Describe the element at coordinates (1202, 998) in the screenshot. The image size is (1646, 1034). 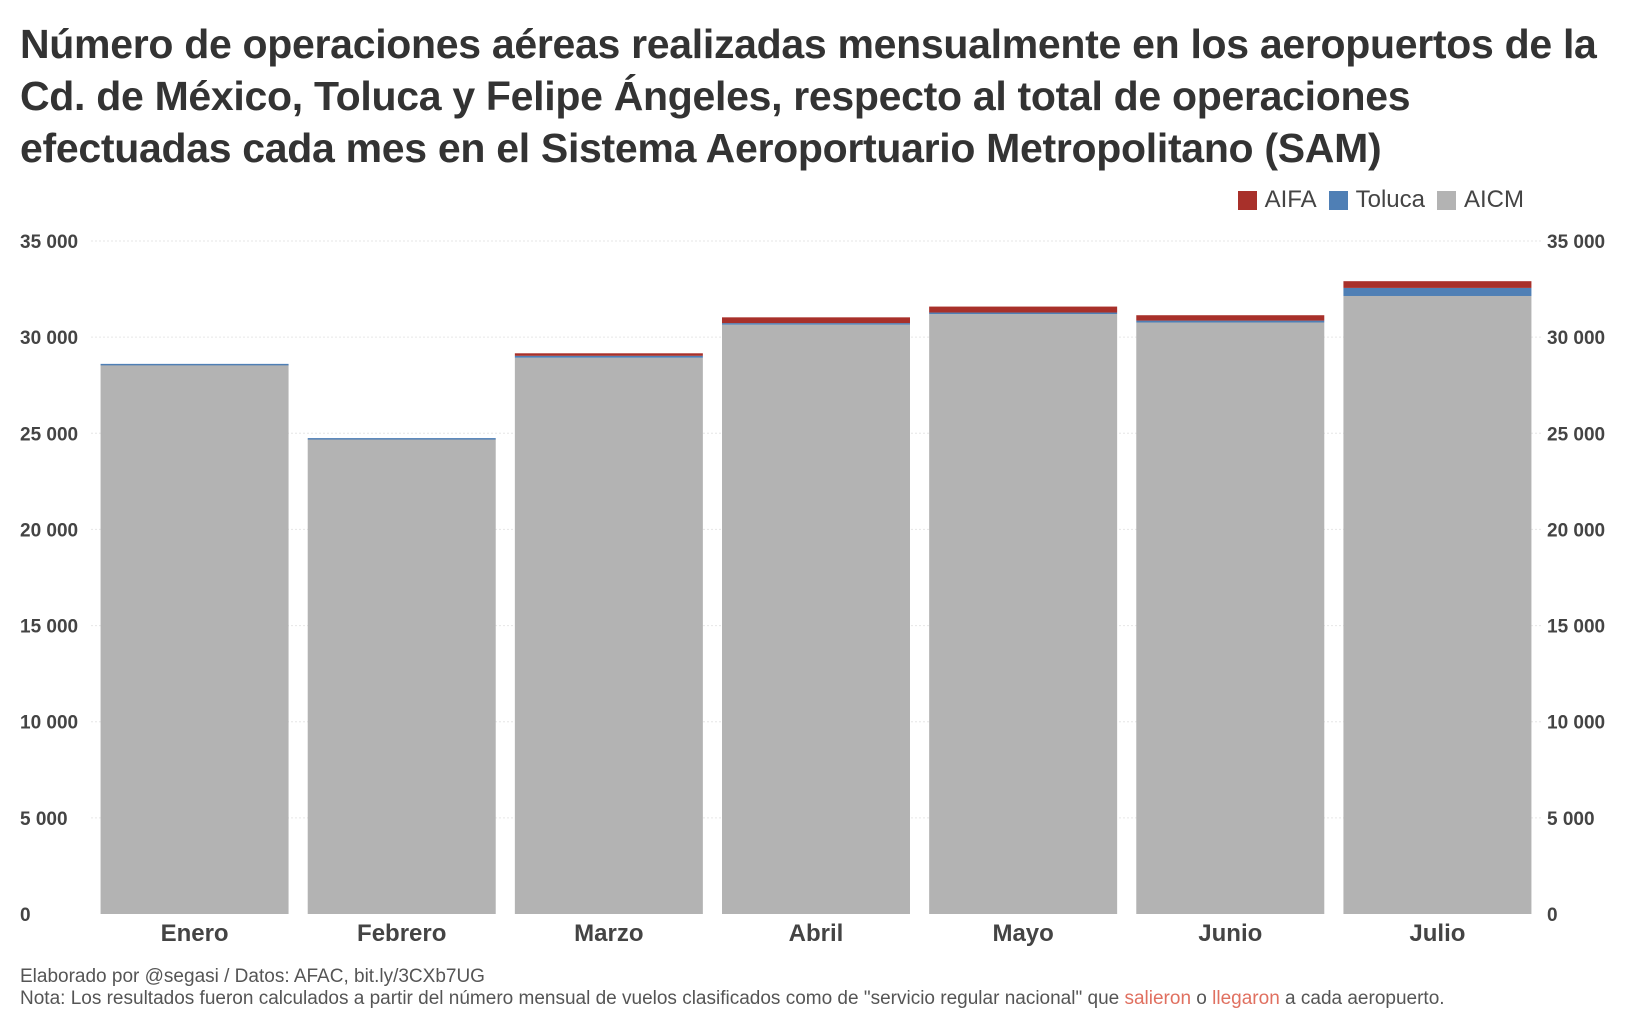
I see `note-o: o` at that location.